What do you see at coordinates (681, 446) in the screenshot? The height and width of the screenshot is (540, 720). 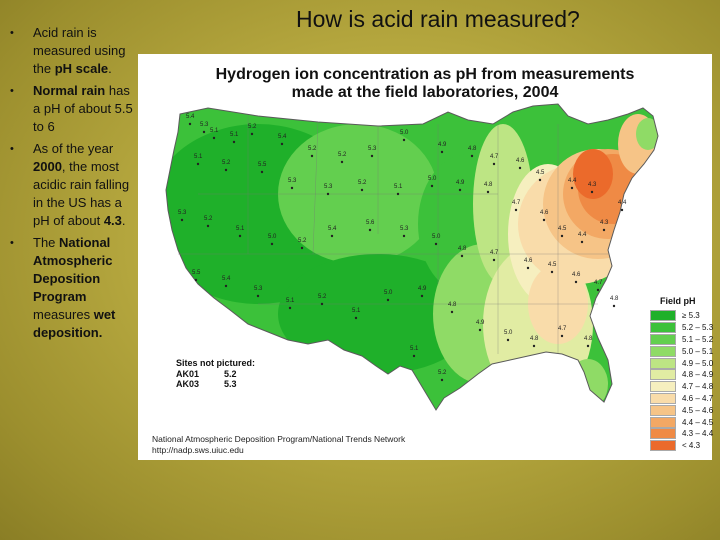 I see `legend-row: < 4.3` at bounding box center [681, 446].